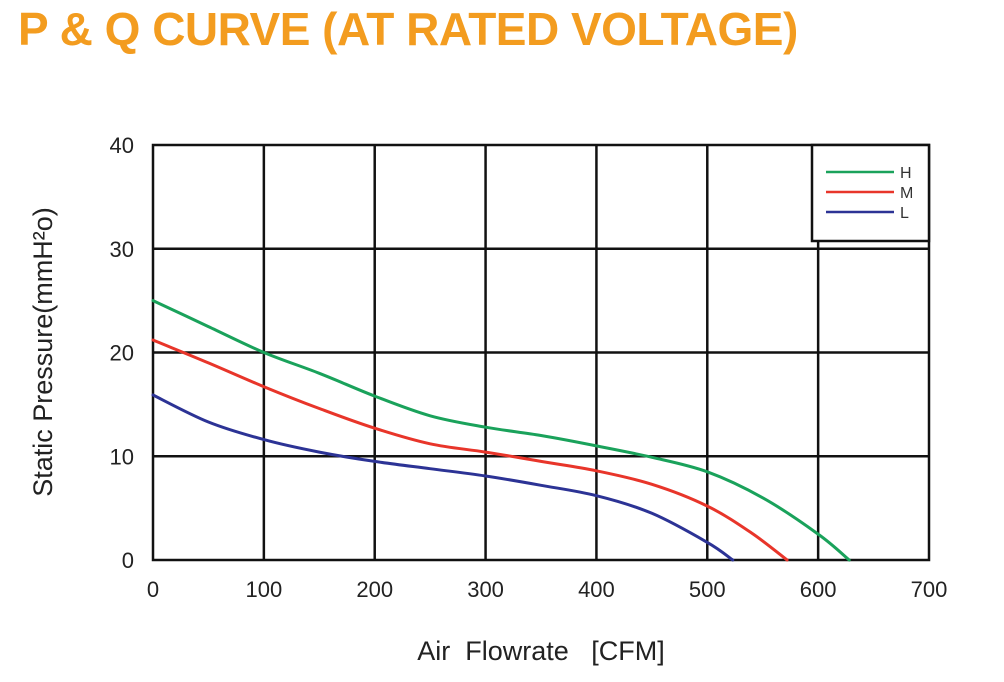 Image resolution: width=1004 pixels, height=682 pixels. What do you see at coordinates (547, 589) in the screenshot?
I see `x-axis-ticks: 0 100 200 300 400 500 600 700` at bounding box center [547, 589].